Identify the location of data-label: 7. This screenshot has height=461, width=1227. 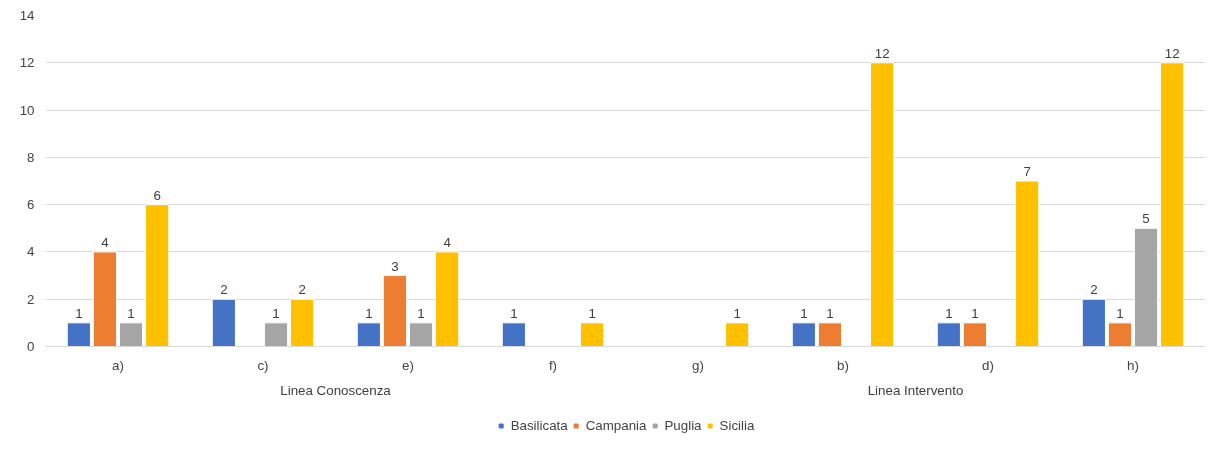
(1027, 171).